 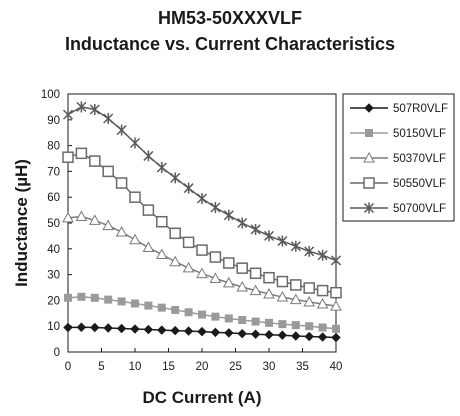 What do you see at coordinates (53, 147) in the screenshot?
I see `y-tick-label: 80` at bounding box center [53, 147].